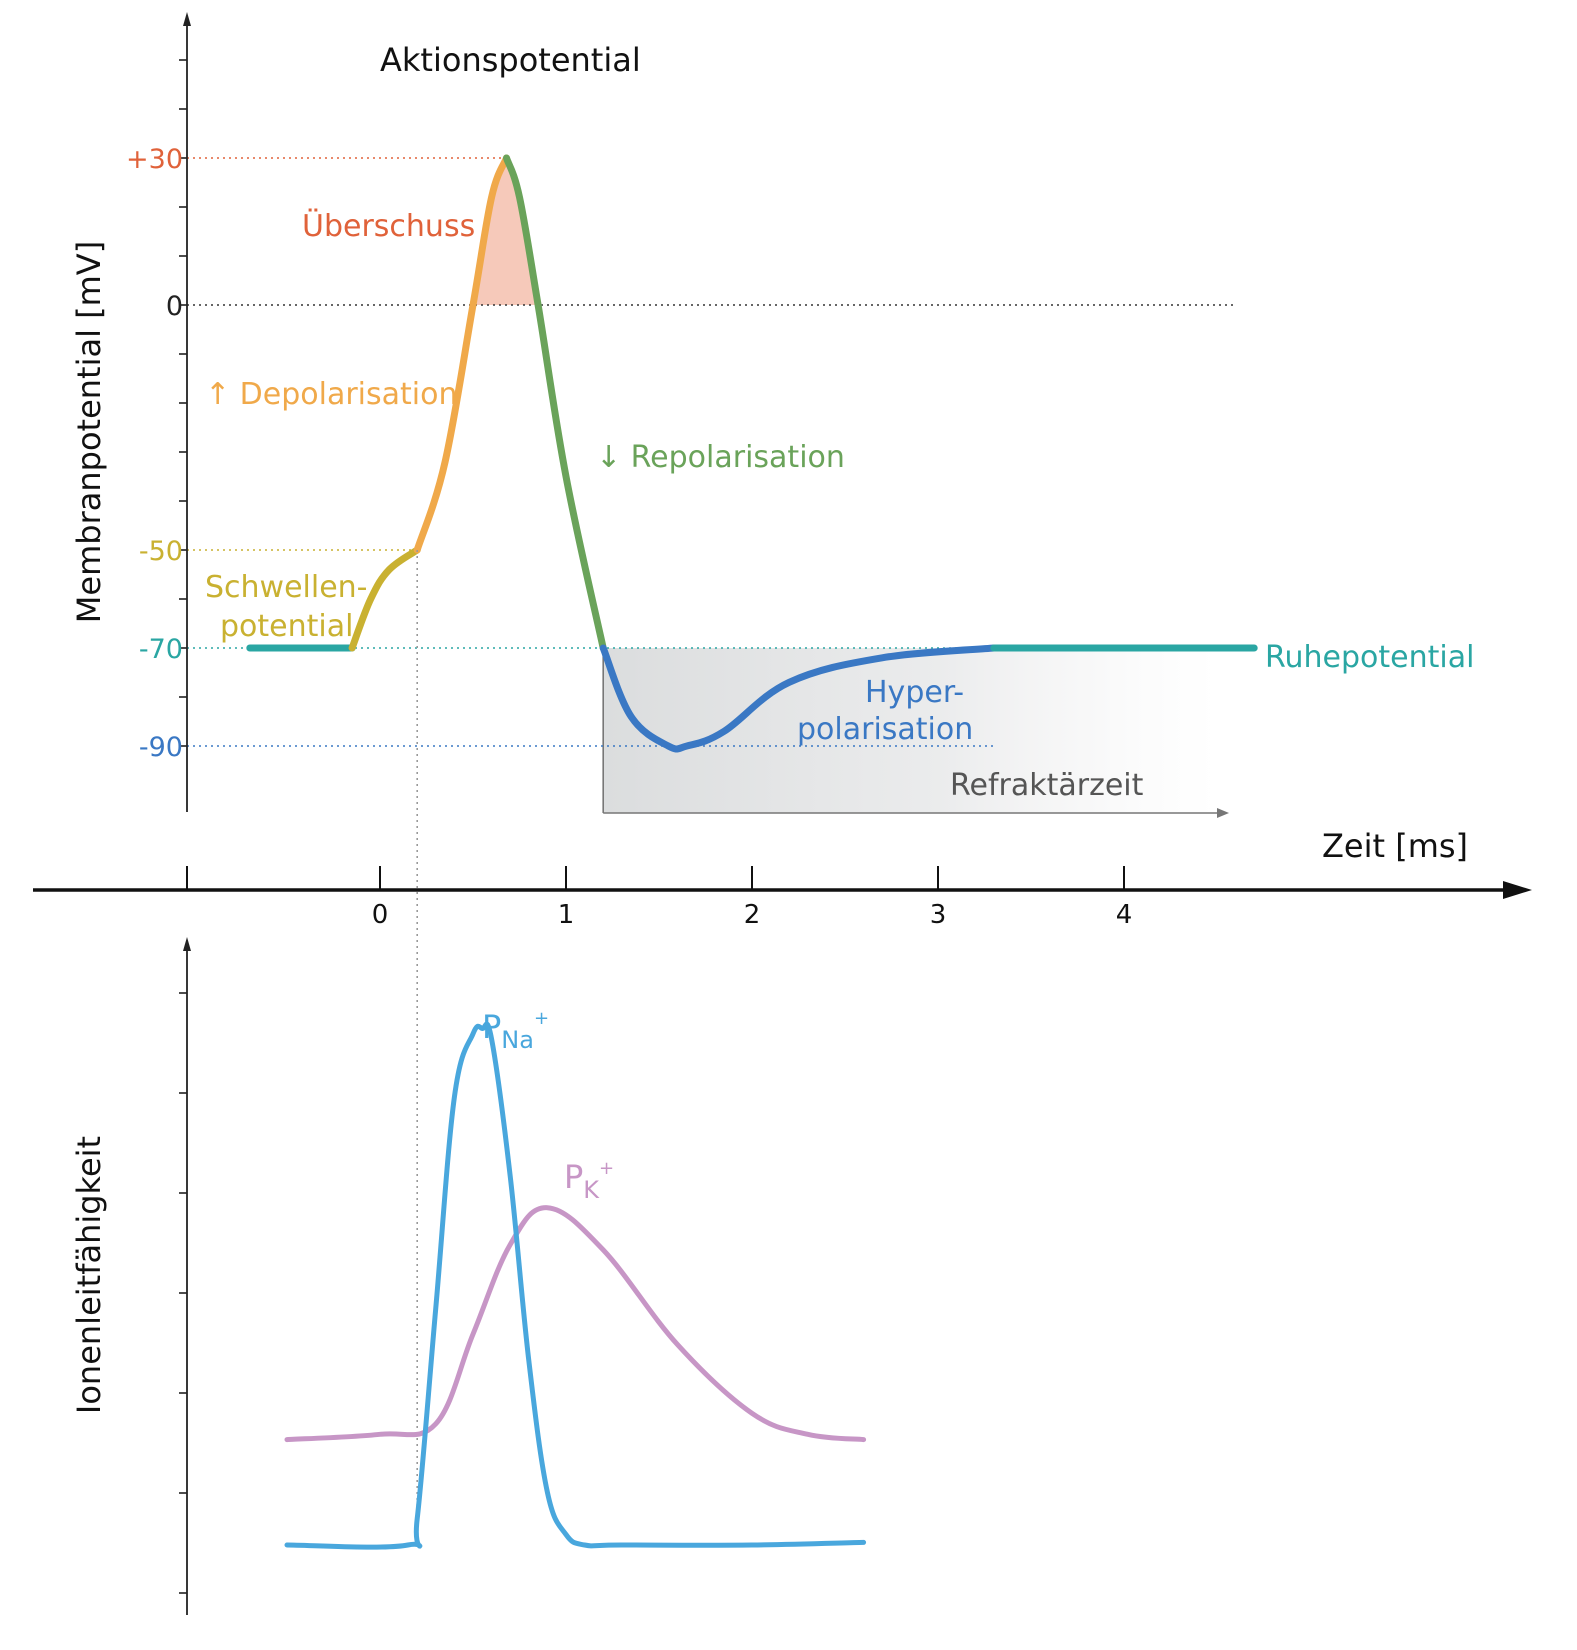 This screenshot has height=1650, width=1577. Describe the element at coordinates (885, 729) in the screenshot. I see `annotation-polarisation: polarisation` at that location.